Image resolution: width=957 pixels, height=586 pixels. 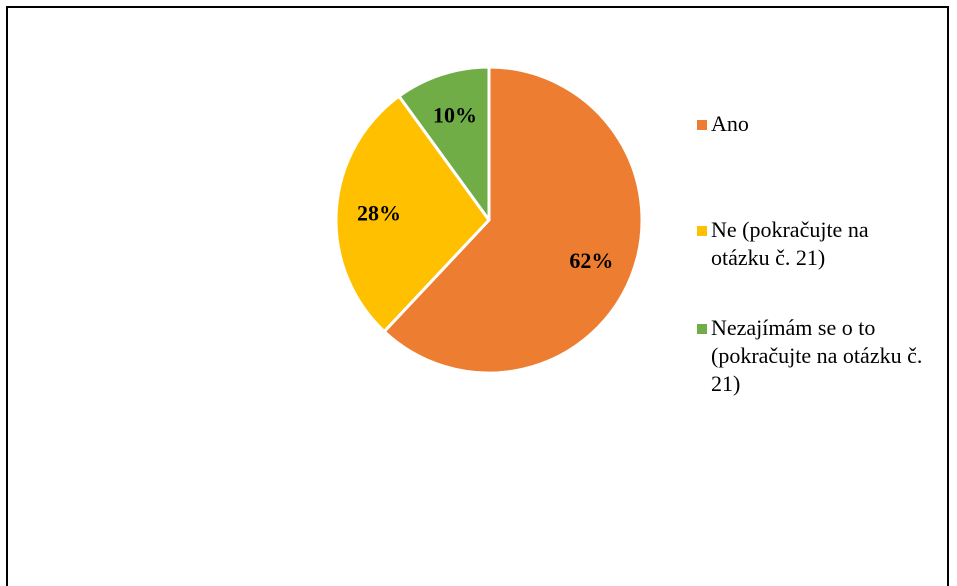 I want to click on legend-item-ne: Ne (pokračujte na otázku č. 21), so click(x=817, y=244).